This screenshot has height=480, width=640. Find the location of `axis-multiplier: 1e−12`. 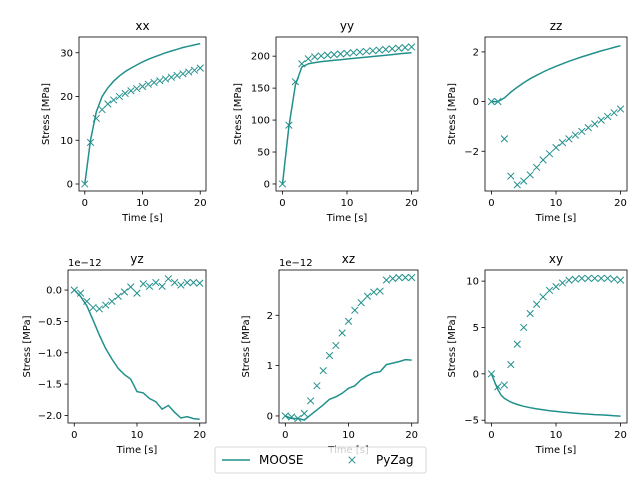

axis-multiplier: 1e−12 is located at coordinates (85, 263).